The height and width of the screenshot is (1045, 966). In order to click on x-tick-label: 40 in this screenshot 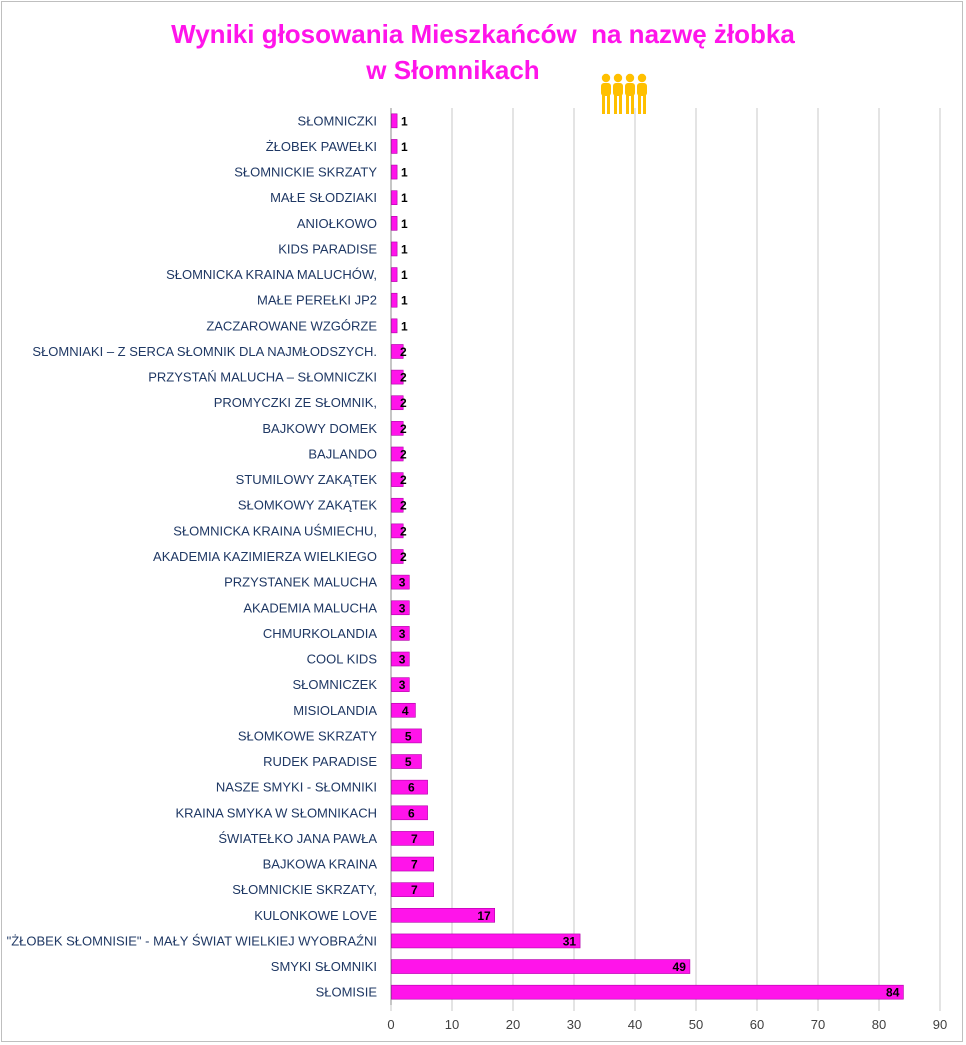, I will do `click(635, 1024)`.